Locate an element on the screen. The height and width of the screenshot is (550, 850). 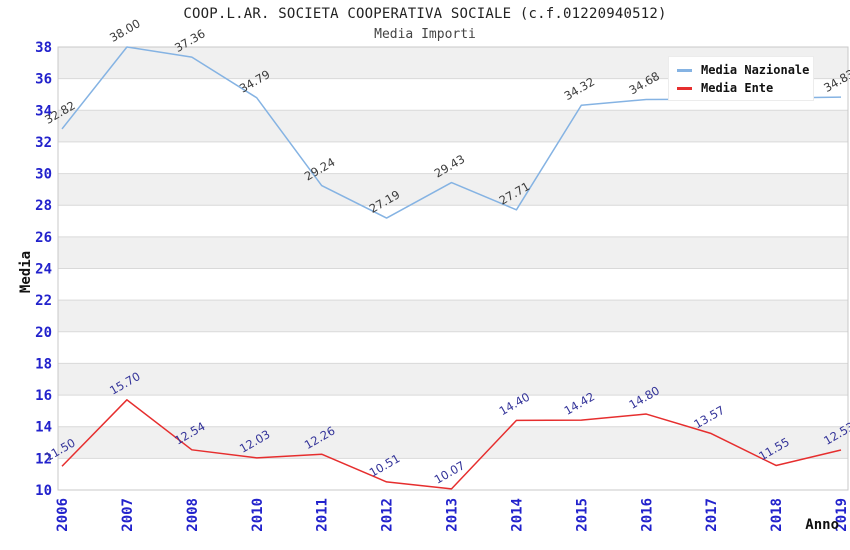
y-axis-title: Media is located at coordinates (26, 272).